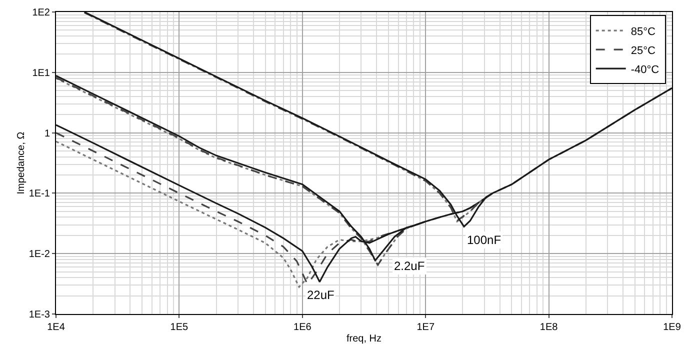 The width and height of the screenshot is (688, 350). Describe the element at coordinates (41, 13) in the screenshot. I see `y-tick-label: 1E2` at that location.